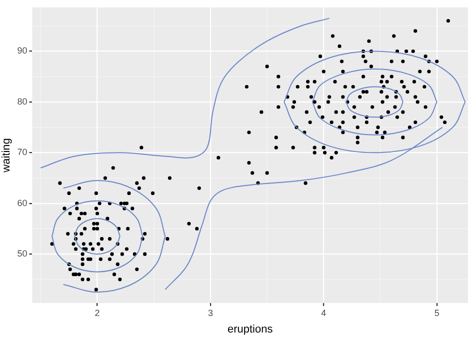 The height and width of the screenshot is (338, 474). Describe the element at coordinates (97, 313) in the screenshot. I see `x-tick-label: 2` at that location.